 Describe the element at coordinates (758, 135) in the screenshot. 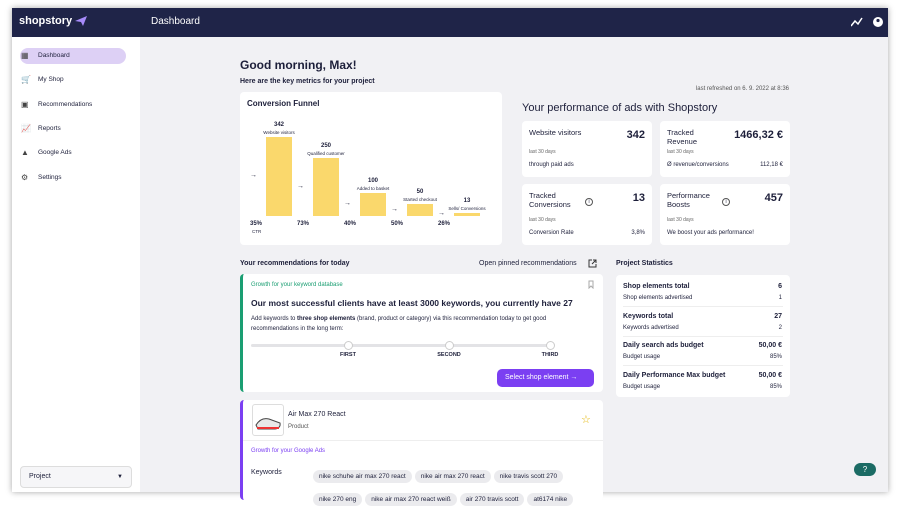

I see `ads-card-value: 1466,32 €` at that location.